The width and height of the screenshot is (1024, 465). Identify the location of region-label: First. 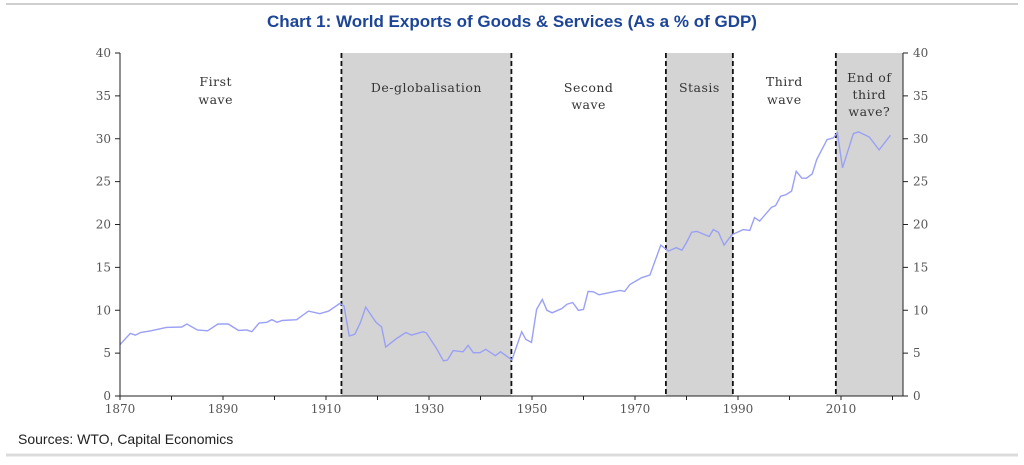
(215, 81).